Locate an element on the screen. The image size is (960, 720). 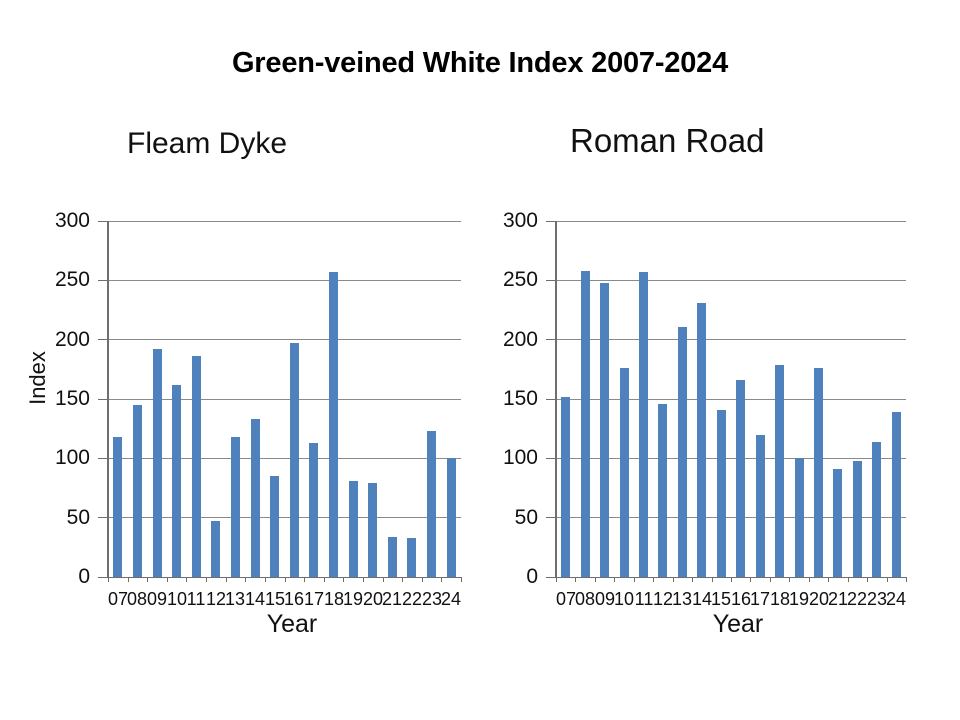
y-tick-label: 50 is located at coordinates (526, 517).